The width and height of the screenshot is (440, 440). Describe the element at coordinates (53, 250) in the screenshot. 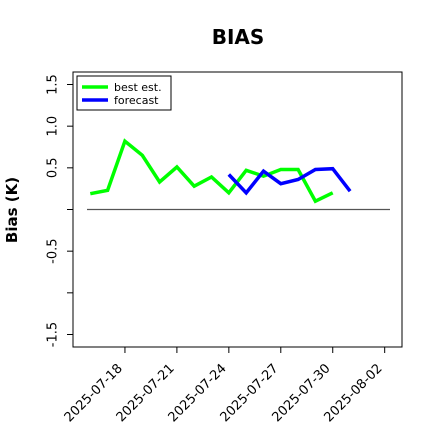

I see `y-tick-label: -0.5` at that location.